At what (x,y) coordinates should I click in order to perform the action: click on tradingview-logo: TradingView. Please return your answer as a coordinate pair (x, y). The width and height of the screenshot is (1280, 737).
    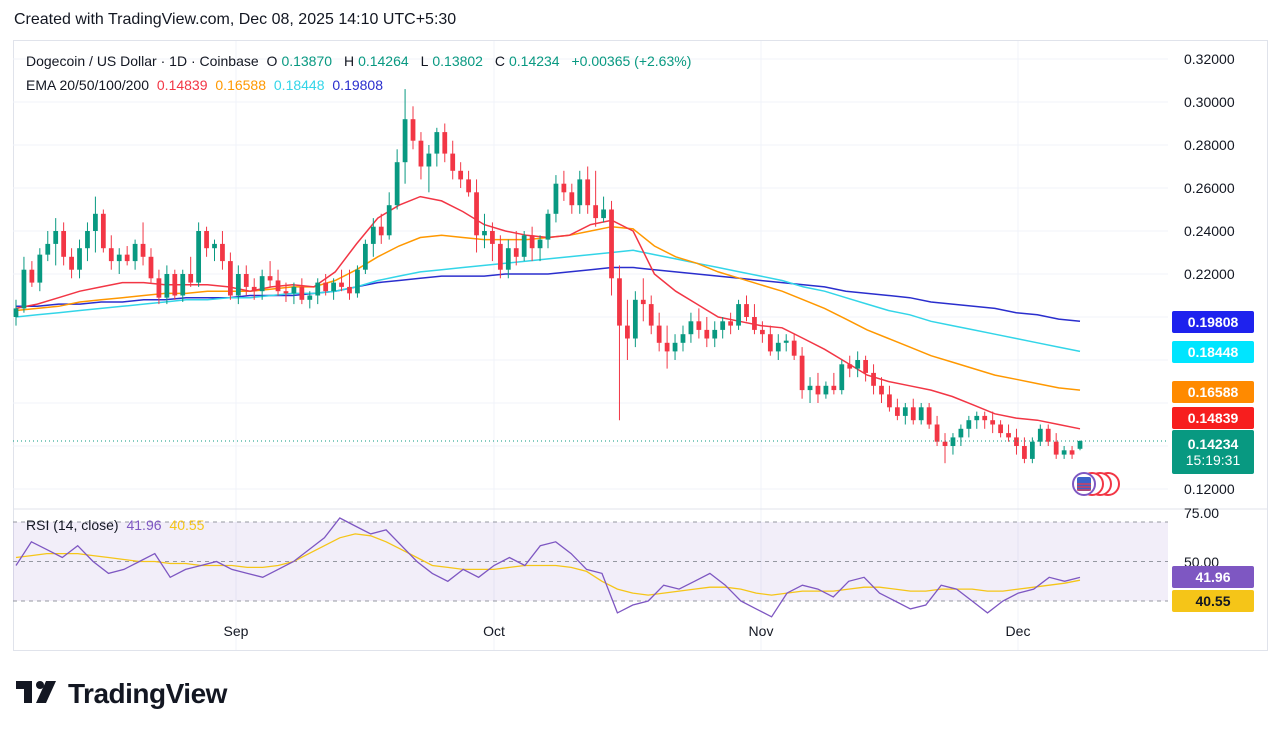
    Looking at the image, I should click on (121, 694).